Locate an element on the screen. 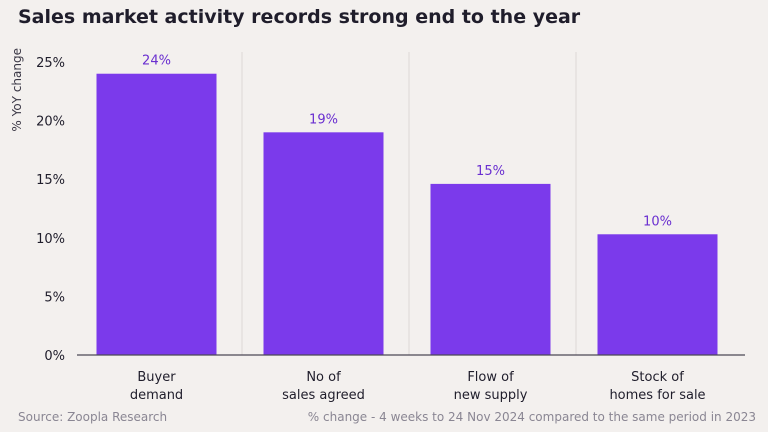 The image size is (768, 432). category-label: demand is located at coordinates (156, 395).